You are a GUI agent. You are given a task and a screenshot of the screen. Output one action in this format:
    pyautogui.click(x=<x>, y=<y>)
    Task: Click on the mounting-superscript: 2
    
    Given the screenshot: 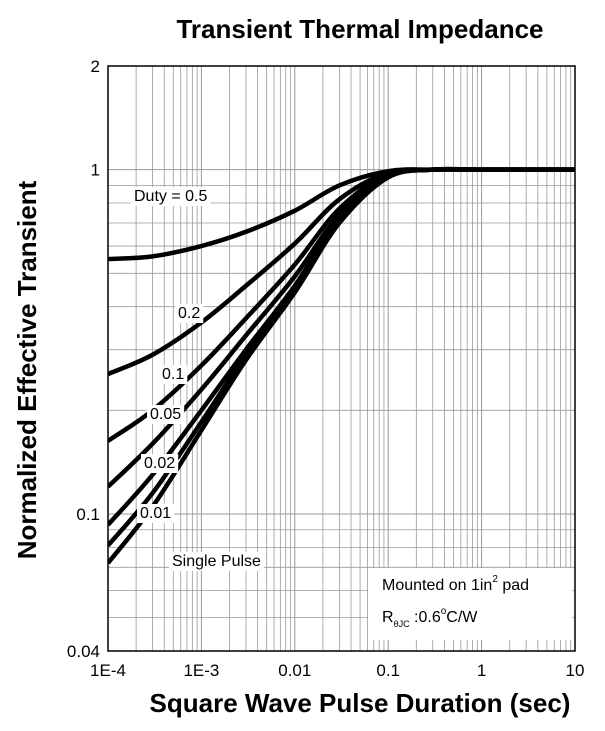 What is the action you would take?
    pyautogui.click(x=495, y=579)
    